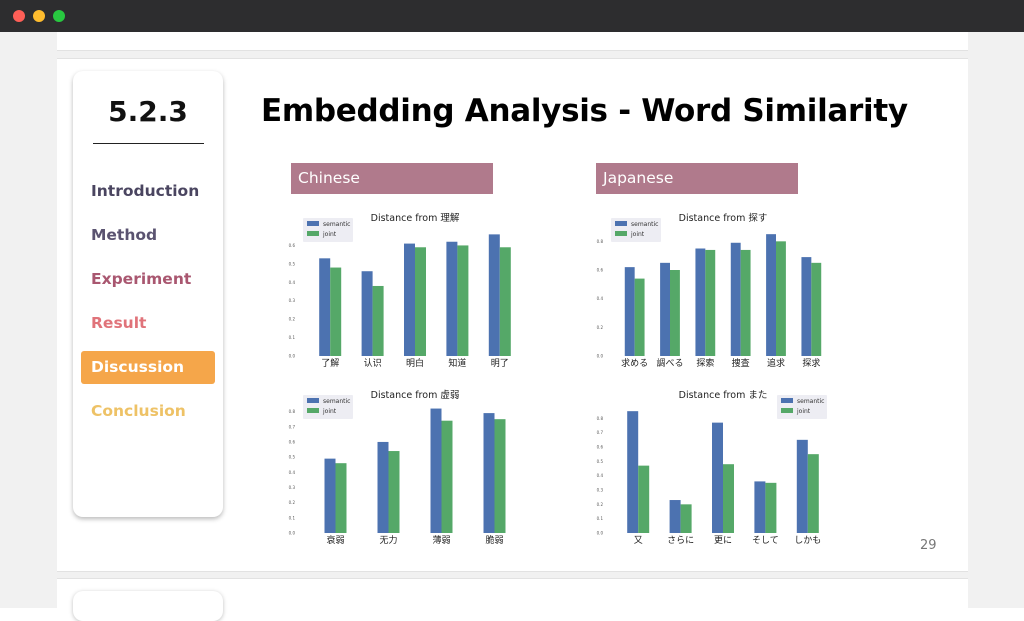 The width and height of the screenshot is (1024, 621). Describe the element at coordinates (494, 540) in the screenshot. I see `x-tick-label: 脆弱` at that location.